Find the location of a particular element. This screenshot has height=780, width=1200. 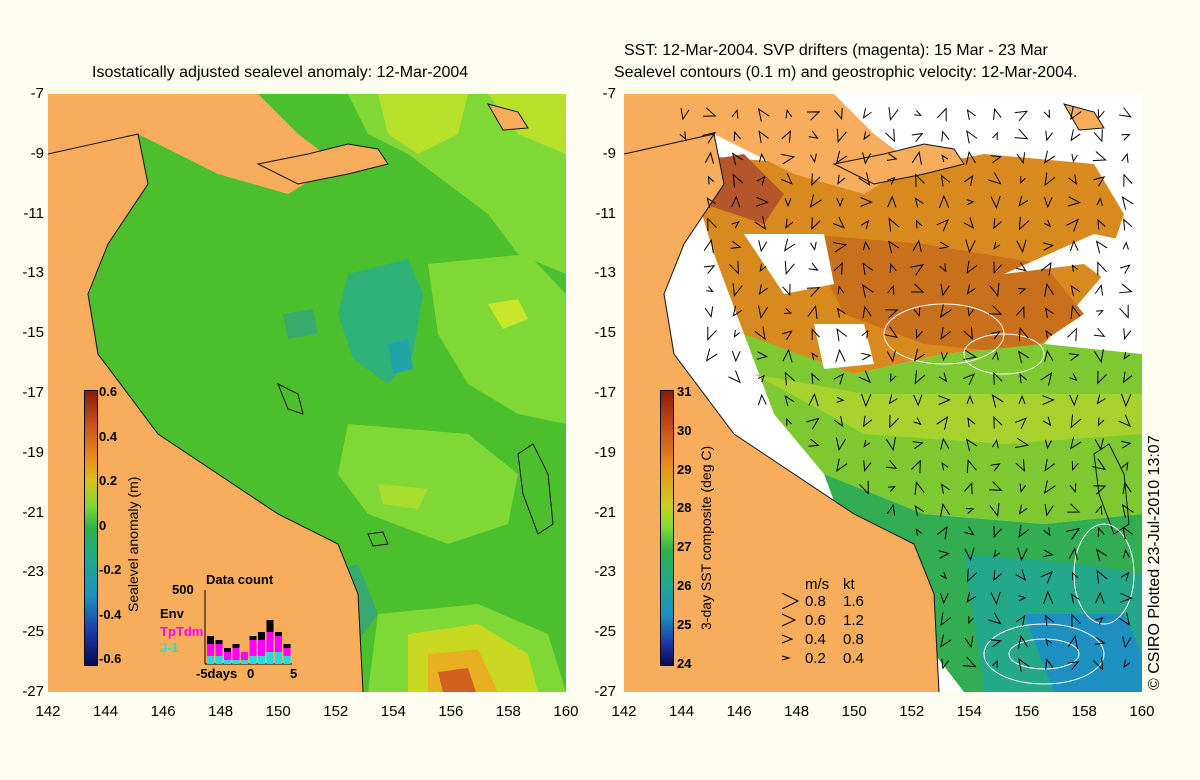

sst-colorbar-tick: 27 is located at coordinates (684, 547).